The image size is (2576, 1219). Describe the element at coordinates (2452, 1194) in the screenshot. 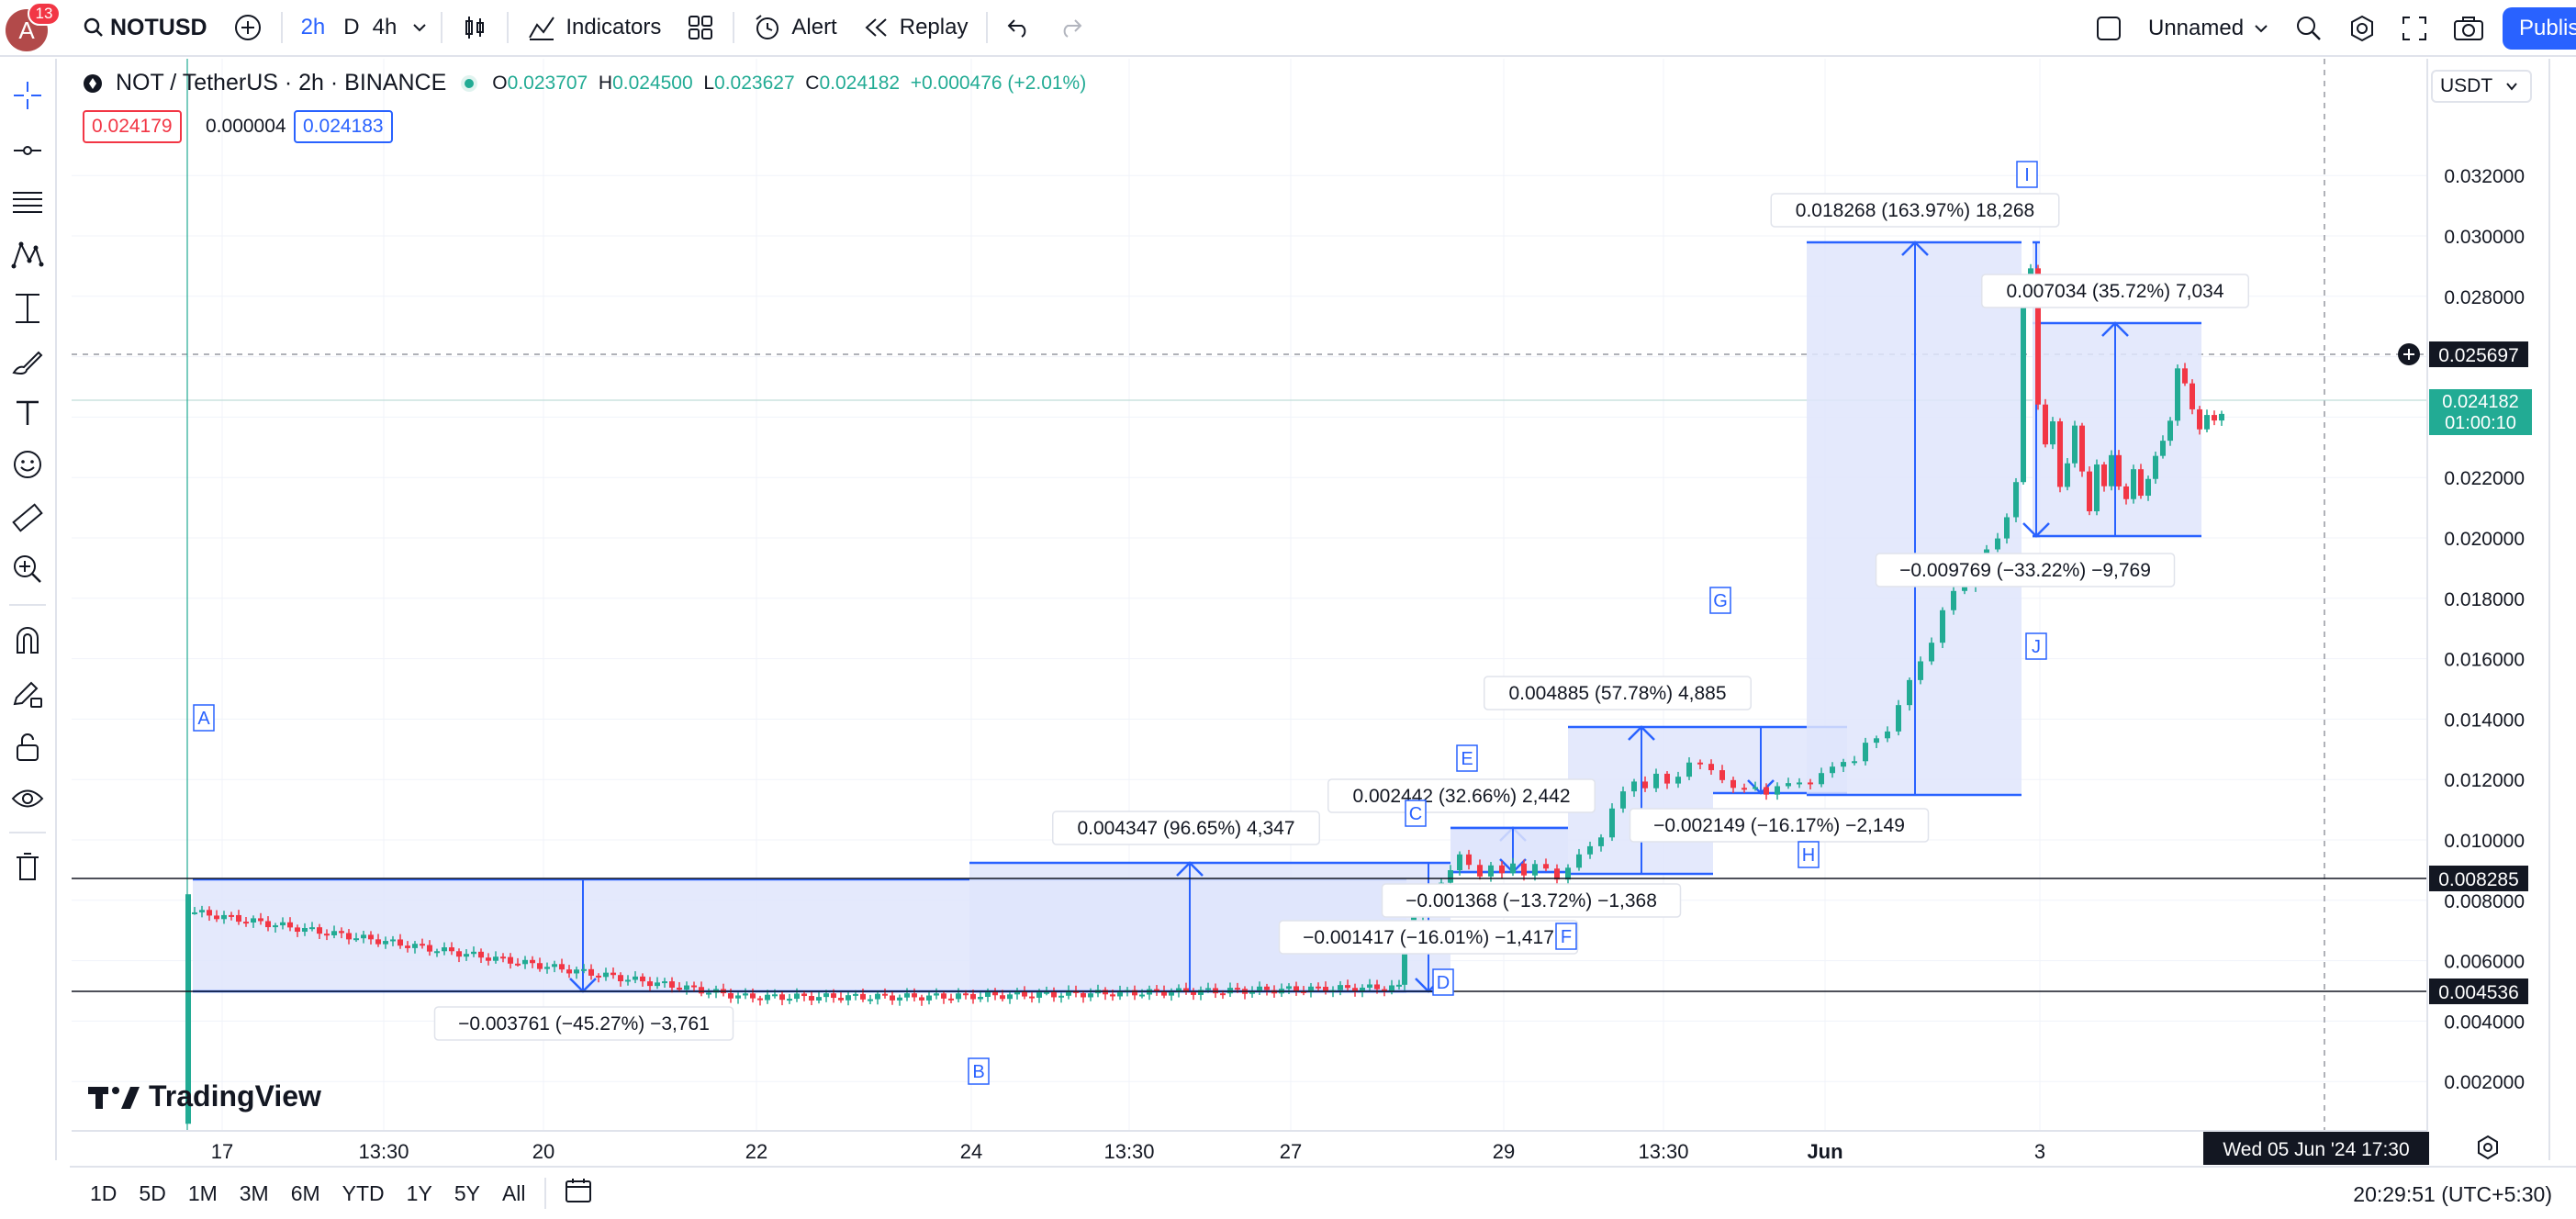

I see `timezone-clock: 20:29:51 (UTC+5:30)` at that location.